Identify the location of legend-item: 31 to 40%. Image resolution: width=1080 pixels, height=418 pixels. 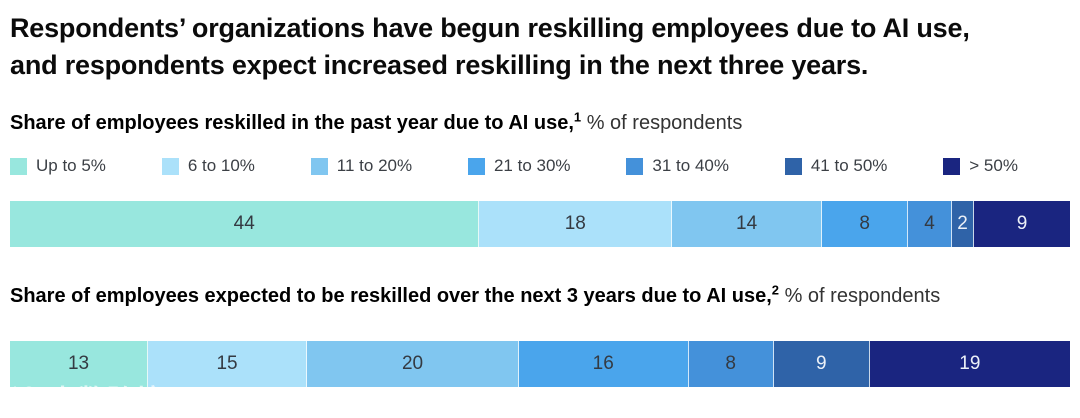
(677, 166).